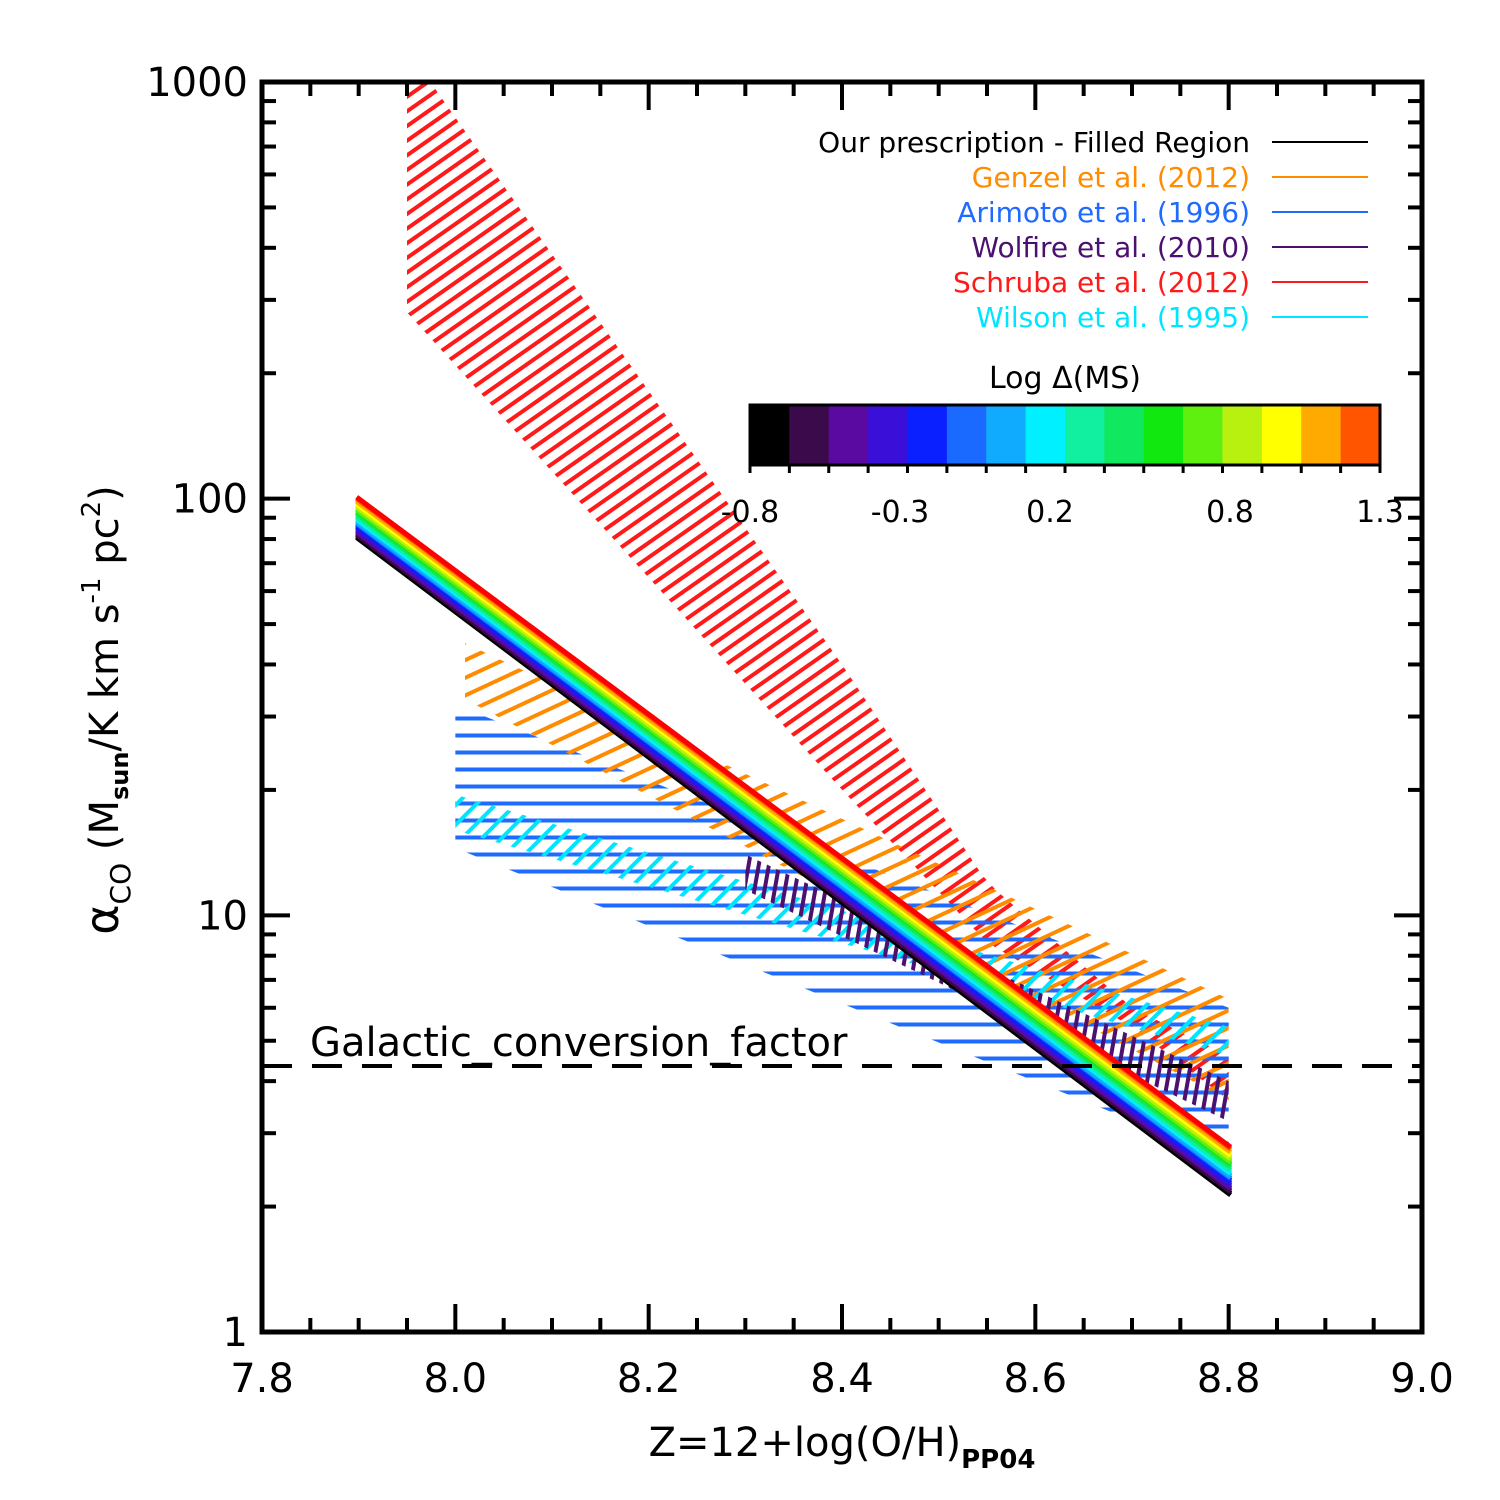 The width and height of the screenshot is (1500, 1500). What do you see at coordinates (1034, 142) in the screenshot?
I see `legend-entry-our-prescription-filled-region: Our prescription - Filled Region` at bounding box center [1034, 142].